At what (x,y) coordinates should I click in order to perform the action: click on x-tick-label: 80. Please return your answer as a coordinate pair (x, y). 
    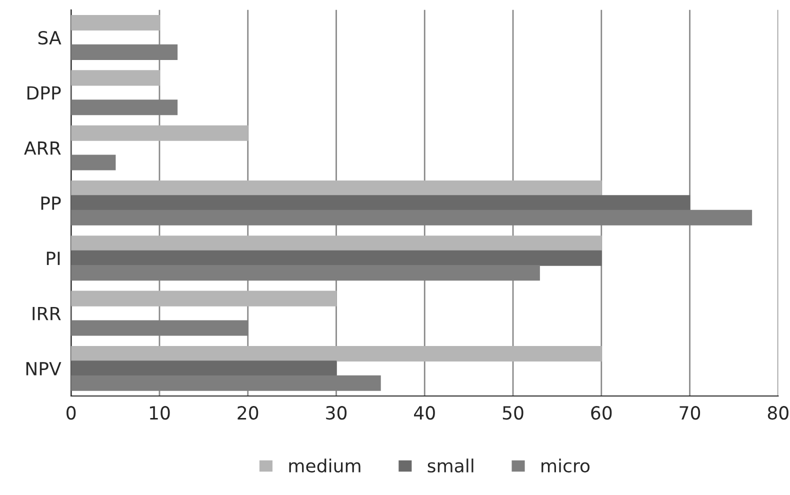
    Looking at the image, I should click on (778, 413).